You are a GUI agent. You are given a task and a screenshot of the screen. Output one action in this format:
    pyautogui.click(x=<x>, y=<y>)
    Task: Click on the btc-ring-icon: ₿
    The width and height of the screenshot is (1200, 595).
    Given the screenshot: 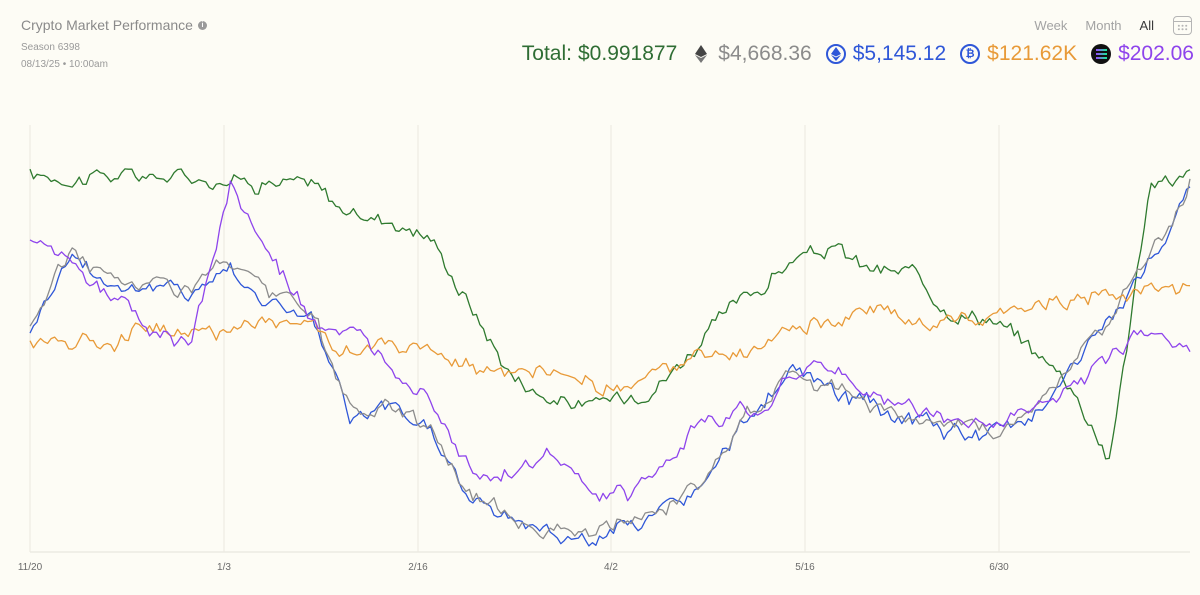 What is the action you would take?
    pyautogui.click(x=970, y=54)
    